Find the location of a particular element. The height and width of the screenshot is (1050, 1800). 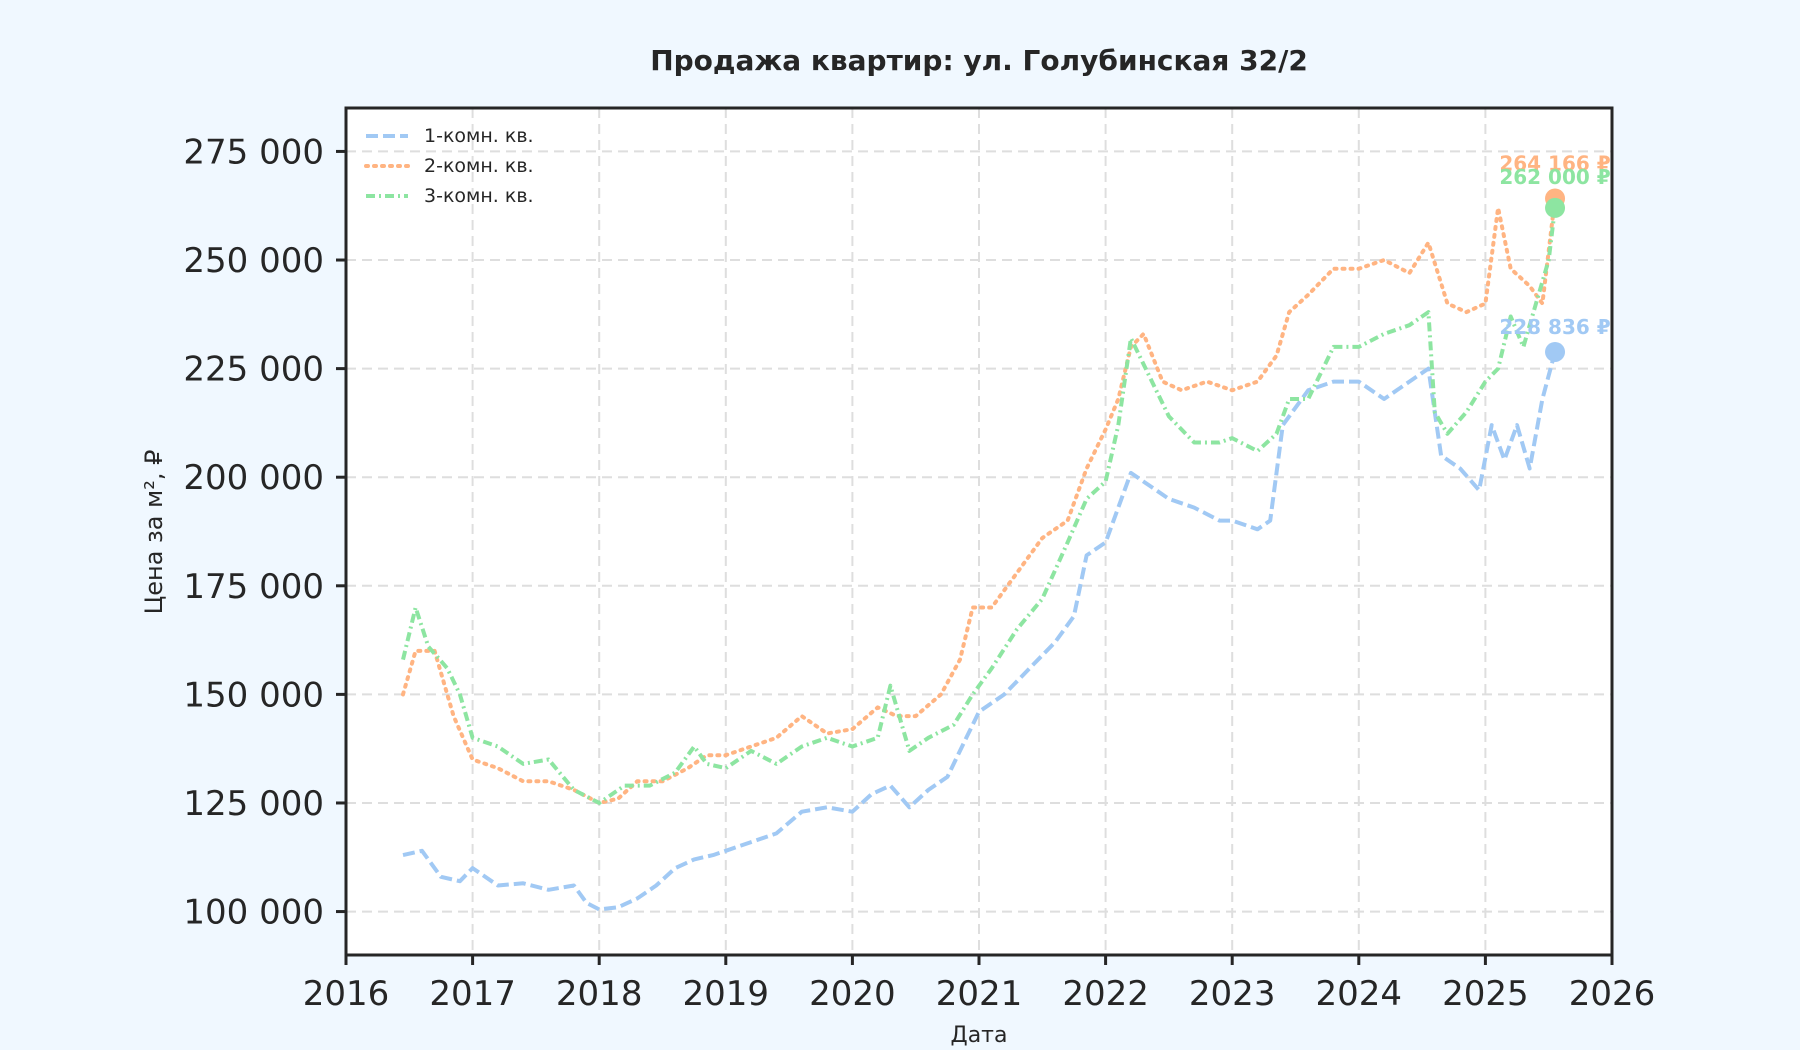

endpoint-group: 228 836 ₽ 264 166 ₽262 000 ₽ is located at coordinates (1555, 256).